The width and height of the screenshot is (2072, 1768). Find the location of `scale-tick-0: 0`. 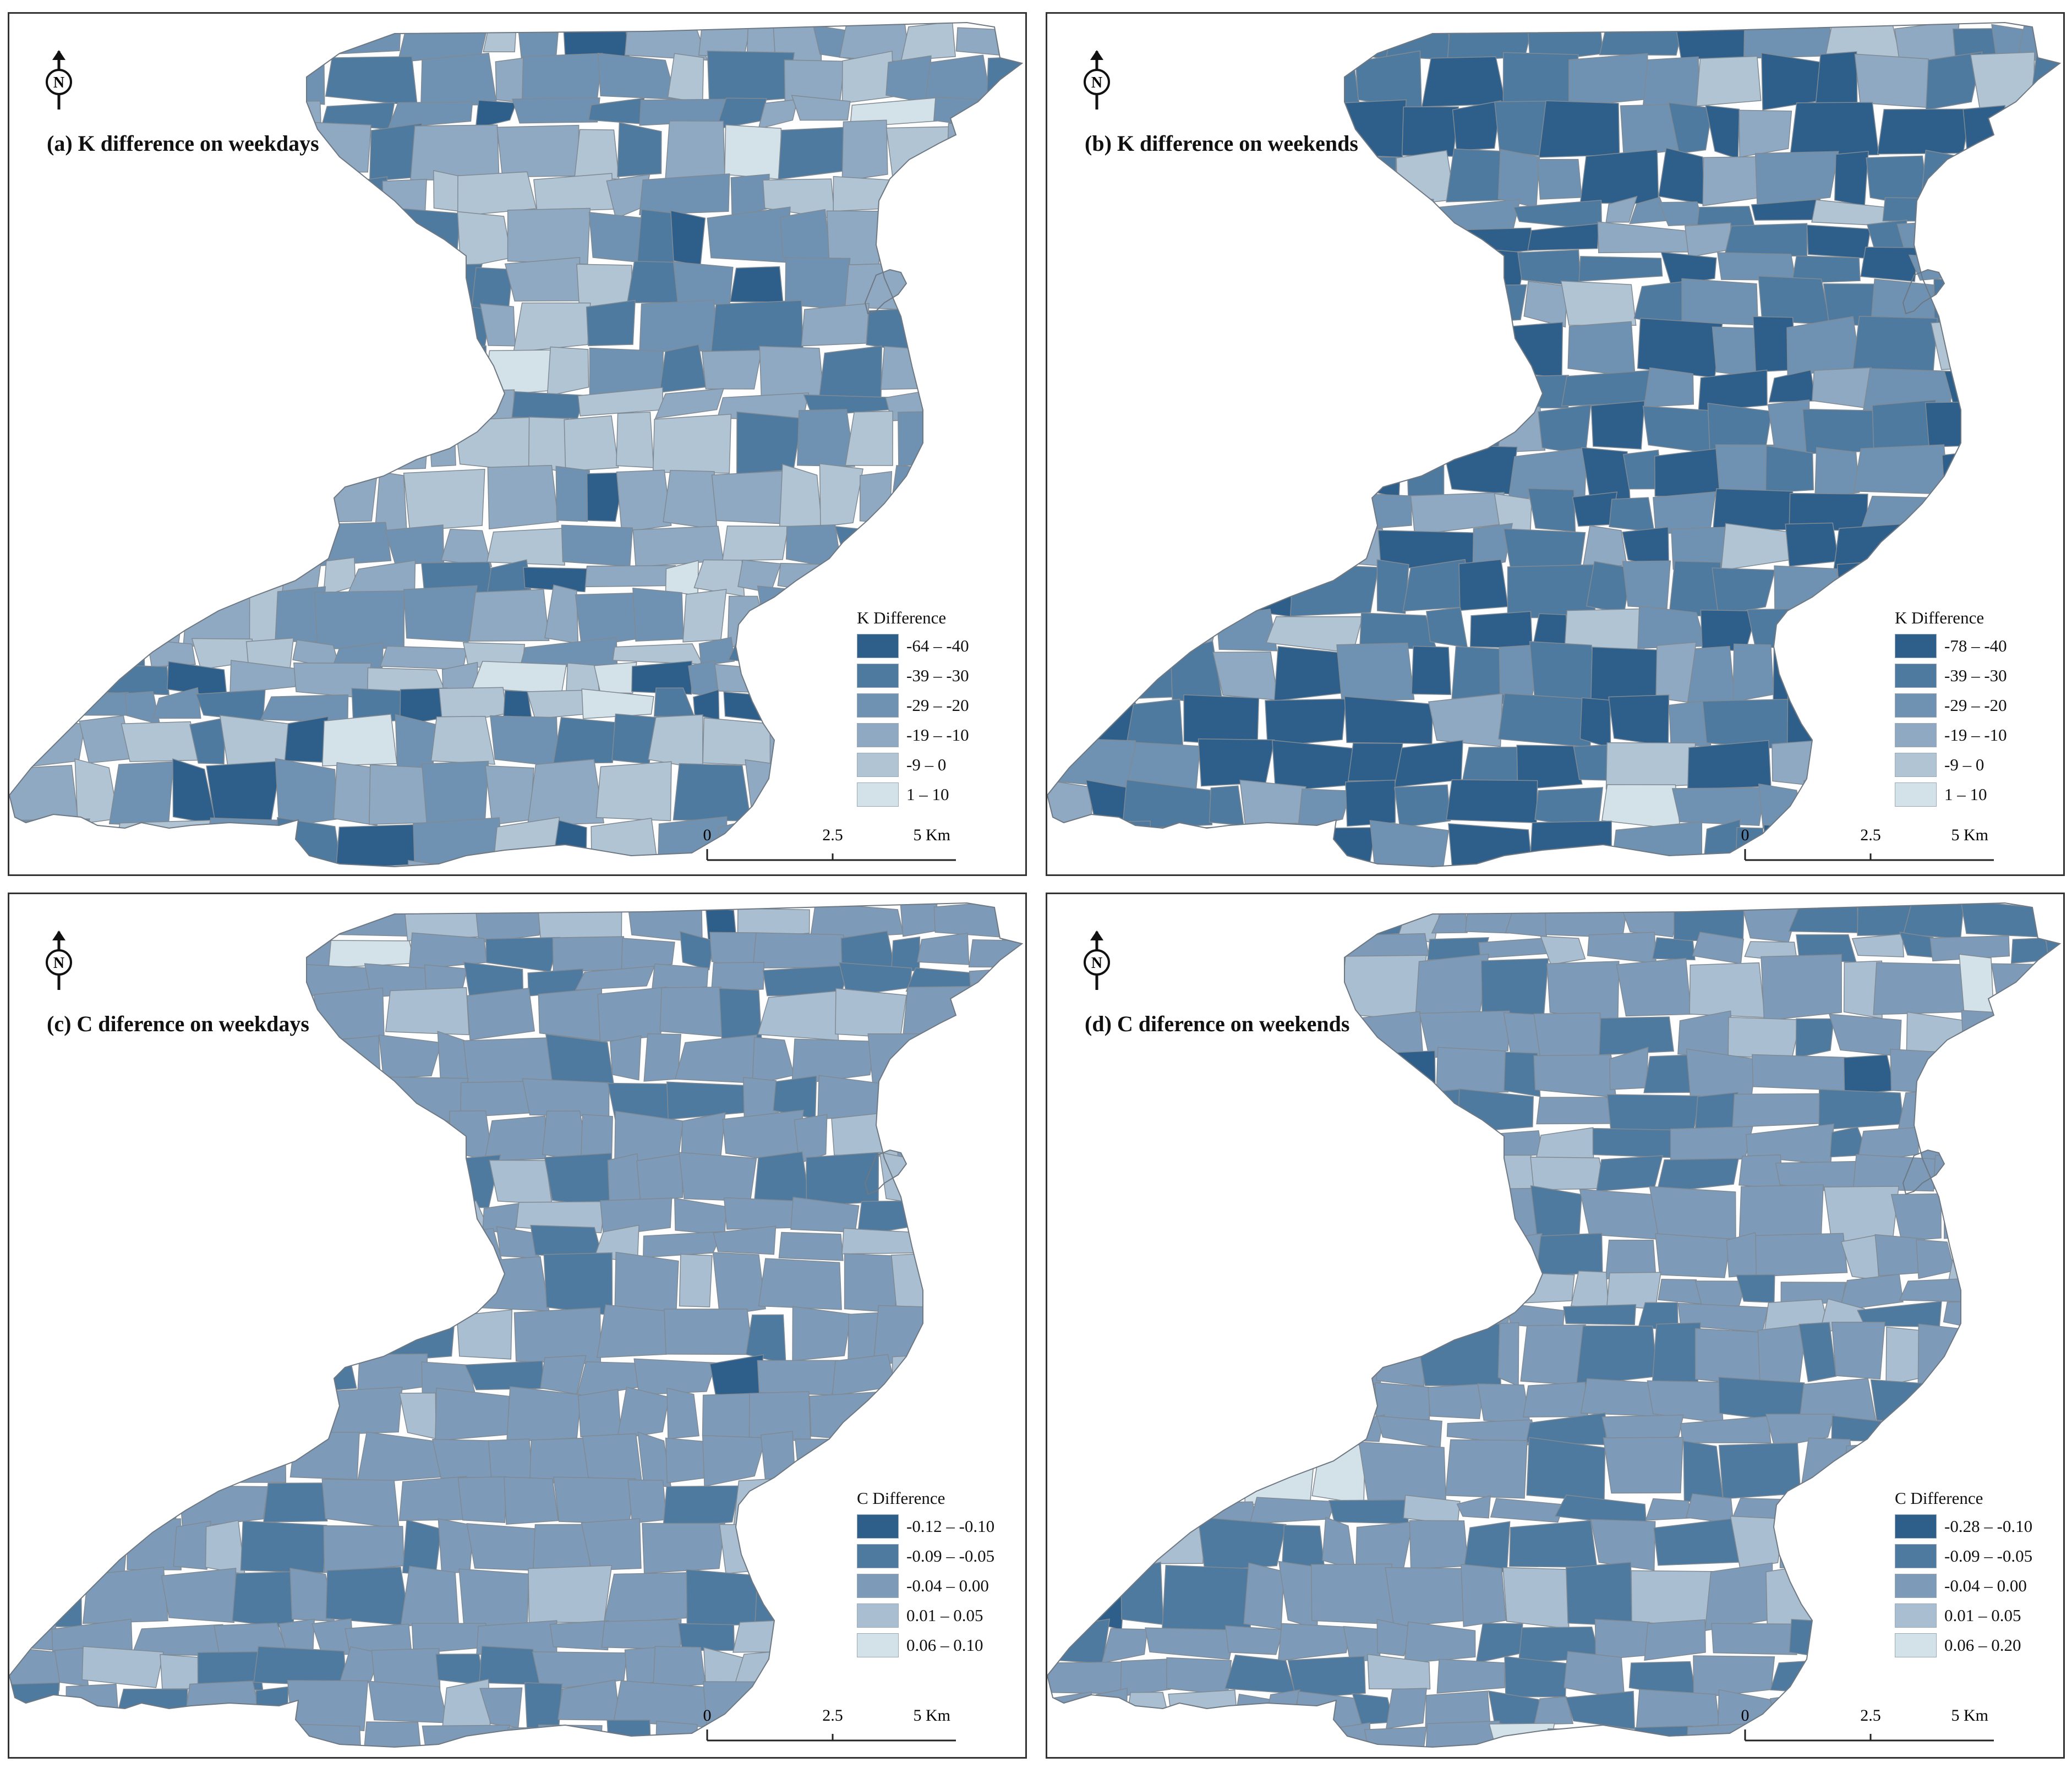

scale-tick-0: 0 is located at coordinates (1746, 835).